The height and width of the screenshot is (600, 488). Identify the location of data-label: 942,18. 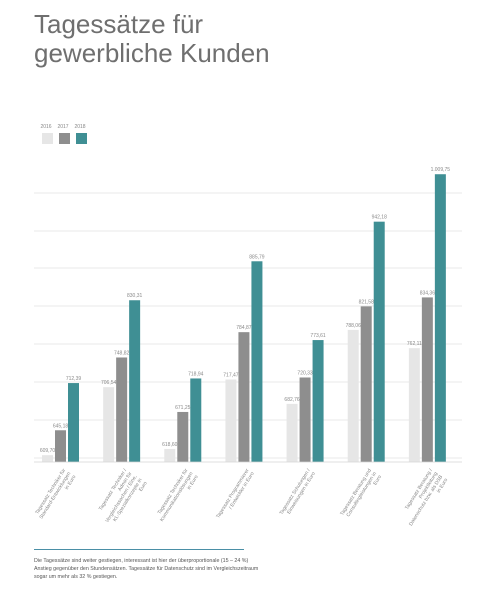
(380, 218).